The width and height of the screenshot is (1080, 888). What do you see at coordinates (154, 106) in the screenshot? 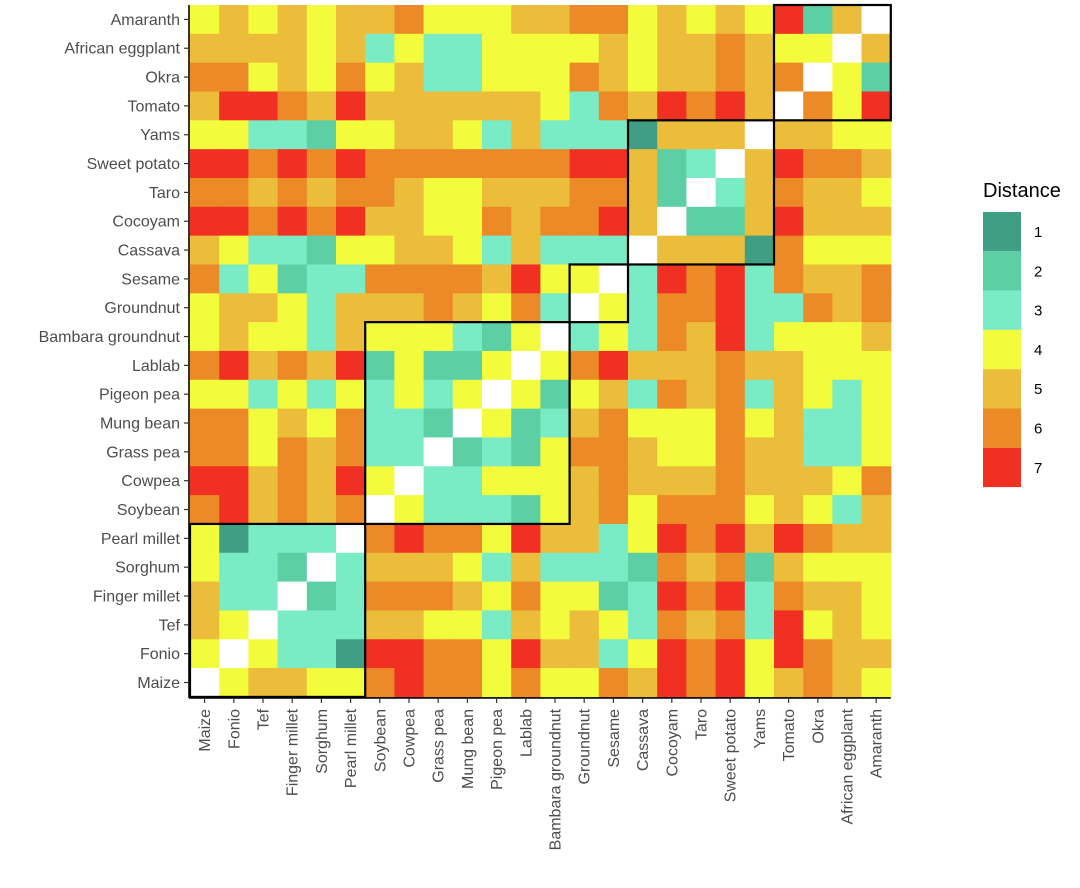
I see `y-tick-label: Tomato` at bounding box center [154, 106].